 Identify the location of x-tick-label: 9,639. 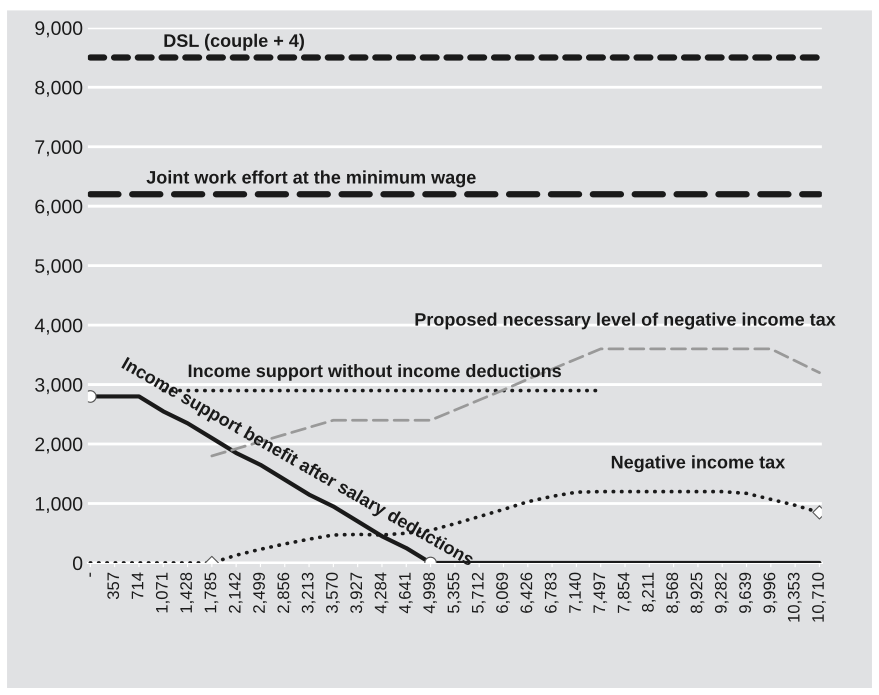
(746, 592).